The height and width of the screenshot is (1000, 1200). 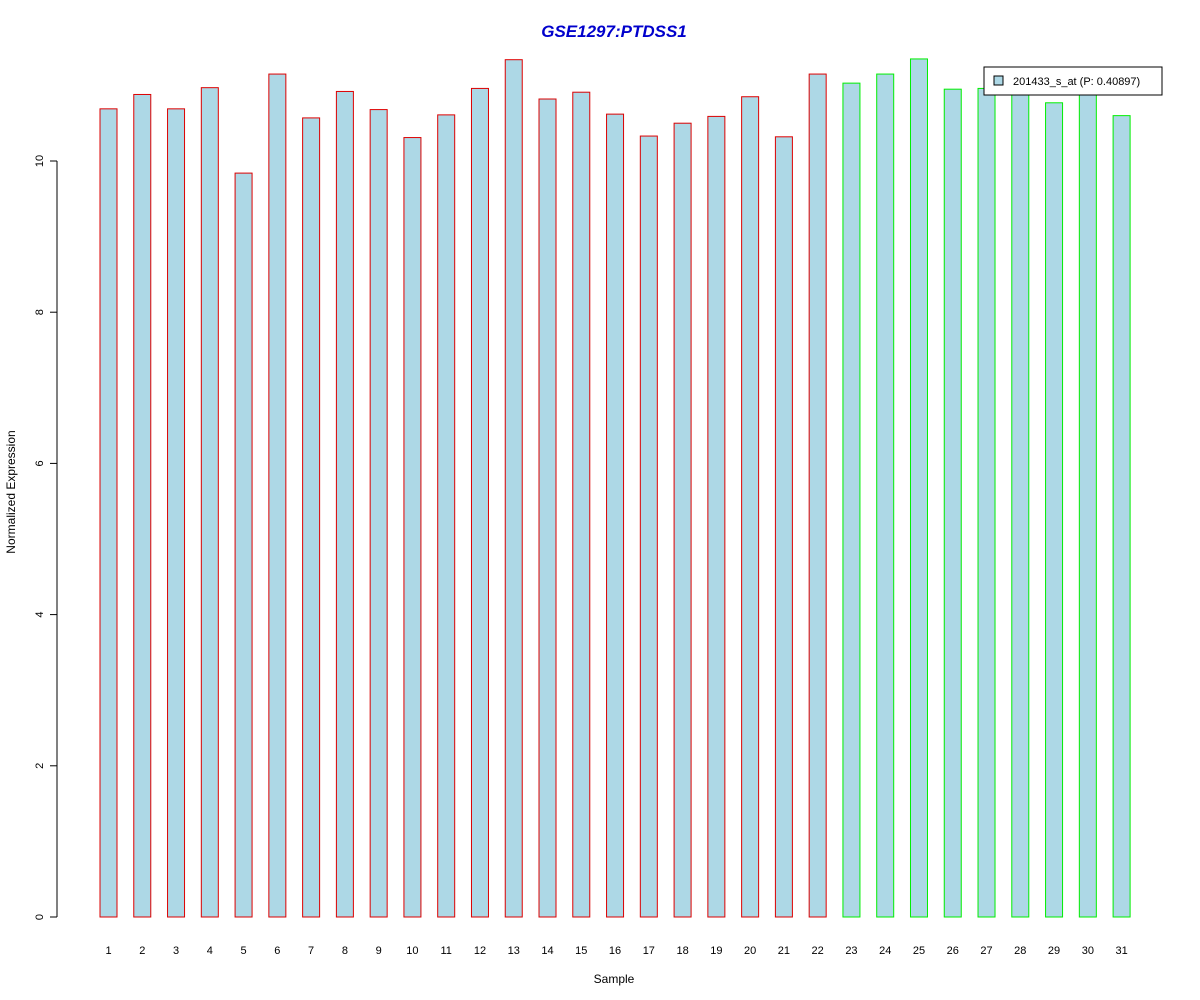 I want to click on x-axis-tick-label: 16, so click(x=615, y=951).